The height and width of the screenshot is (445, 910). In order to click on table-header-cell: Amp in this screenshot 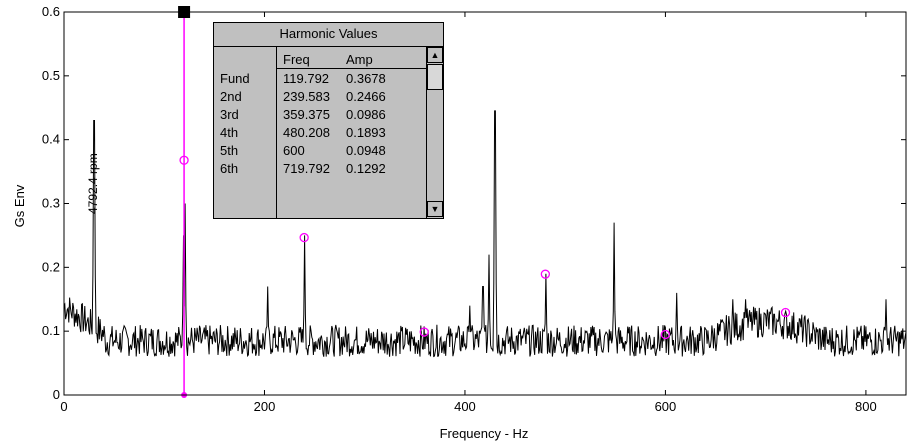, I will do `click(359, 59)`.